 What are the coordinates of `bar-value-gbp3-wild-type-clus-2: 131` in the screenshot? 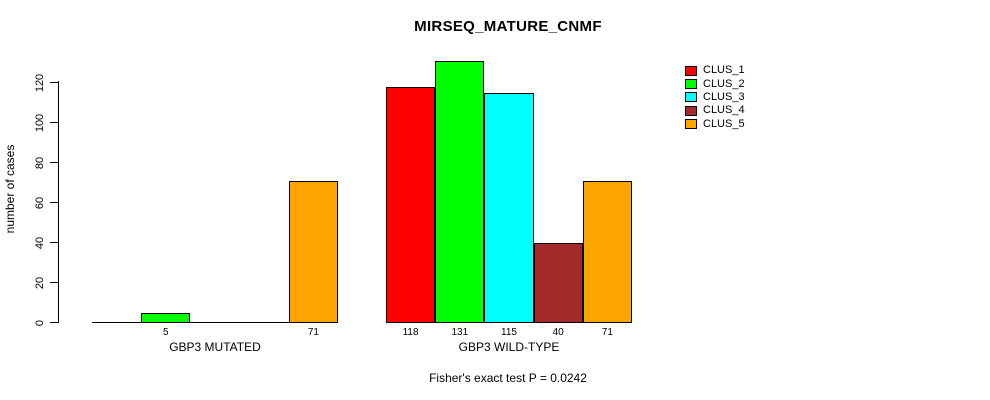 It's located at (460, 332).